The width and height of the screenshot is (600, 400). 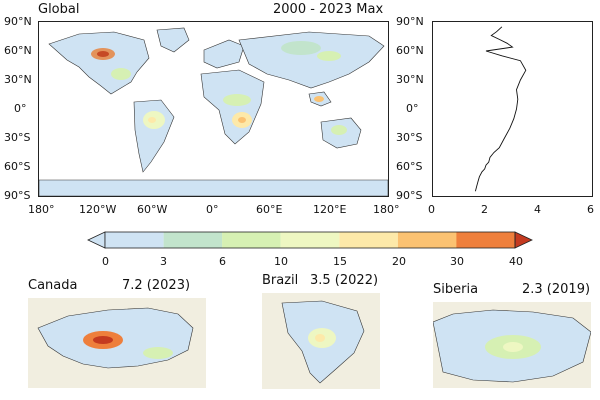 What do you see at coordinates (412, 108) in the screenshot?
I see `profile-lat-tick: 0°` at bounding box center [412, 108].